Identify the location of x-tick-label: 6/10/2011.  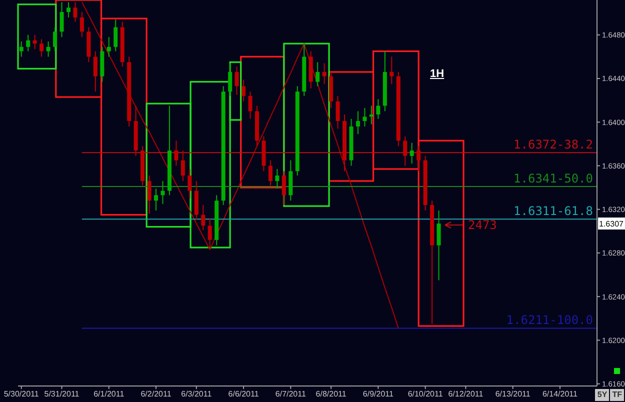
(426, 394).